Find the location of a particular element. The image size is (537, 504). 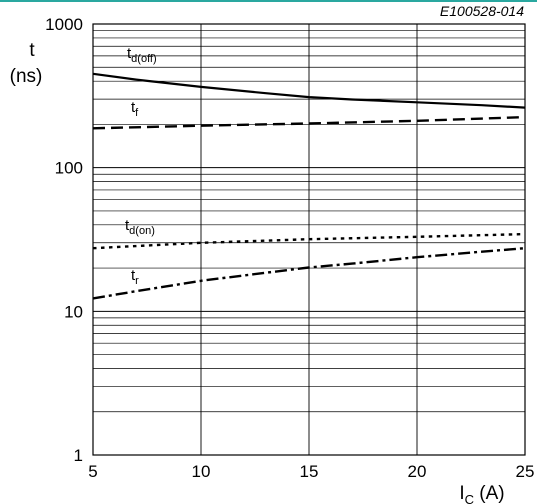

x-tick-label: 20 is located at coordinates (417, 471).